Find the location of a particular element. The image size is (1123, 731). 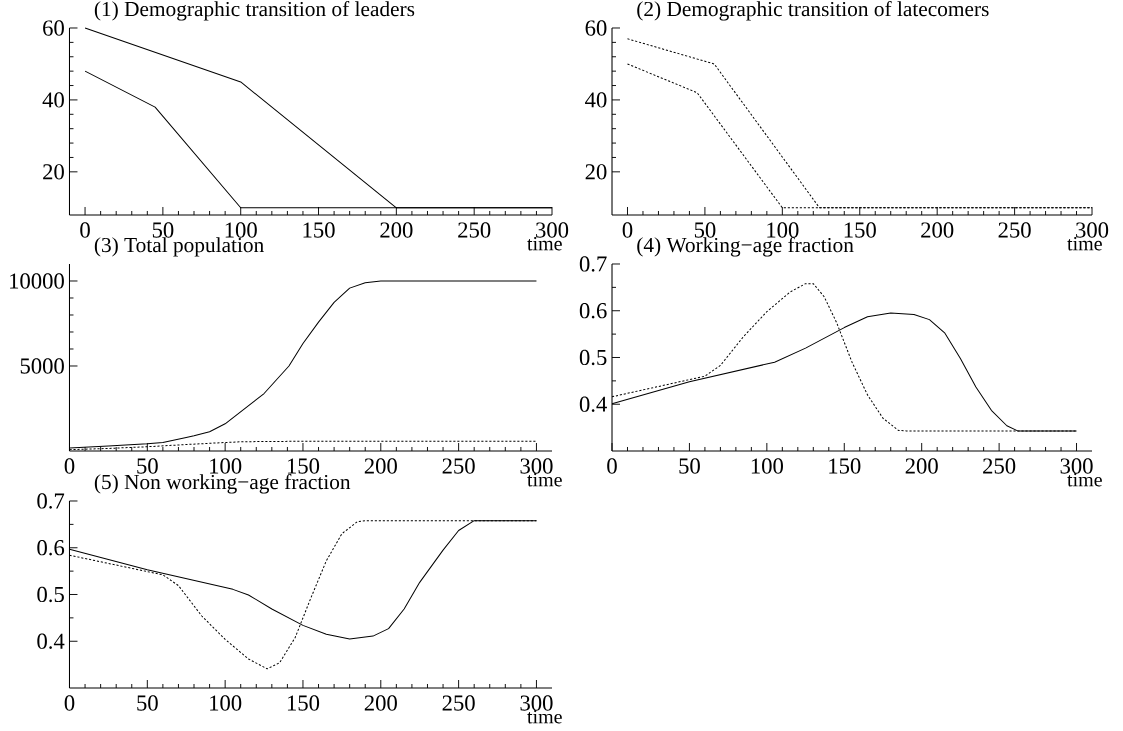

chart-title: (2) Demographic transition of latecomers is located at coordinates (813, 10).